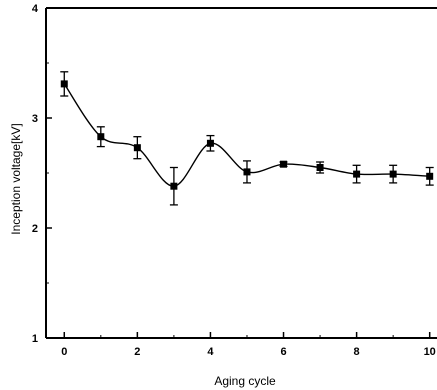 The height and width of the screenshot is (390, 437). What do you see at coordinates (35, 119) in the screenshot?
I see `y-tick-label: 3` at bounding box center [35, 119].